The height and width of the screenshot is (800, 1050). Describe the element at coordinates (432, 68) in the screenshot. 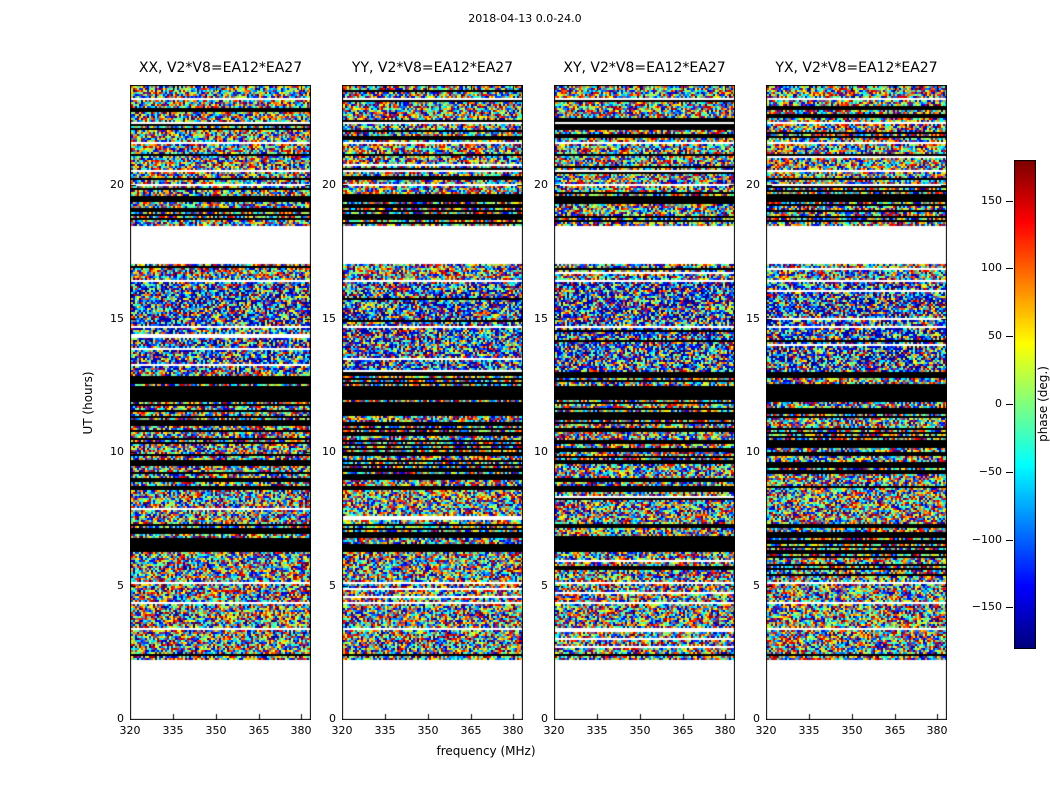

I see `panel-title-yy: YY, V2*V8=EA12*EA27` at that location.